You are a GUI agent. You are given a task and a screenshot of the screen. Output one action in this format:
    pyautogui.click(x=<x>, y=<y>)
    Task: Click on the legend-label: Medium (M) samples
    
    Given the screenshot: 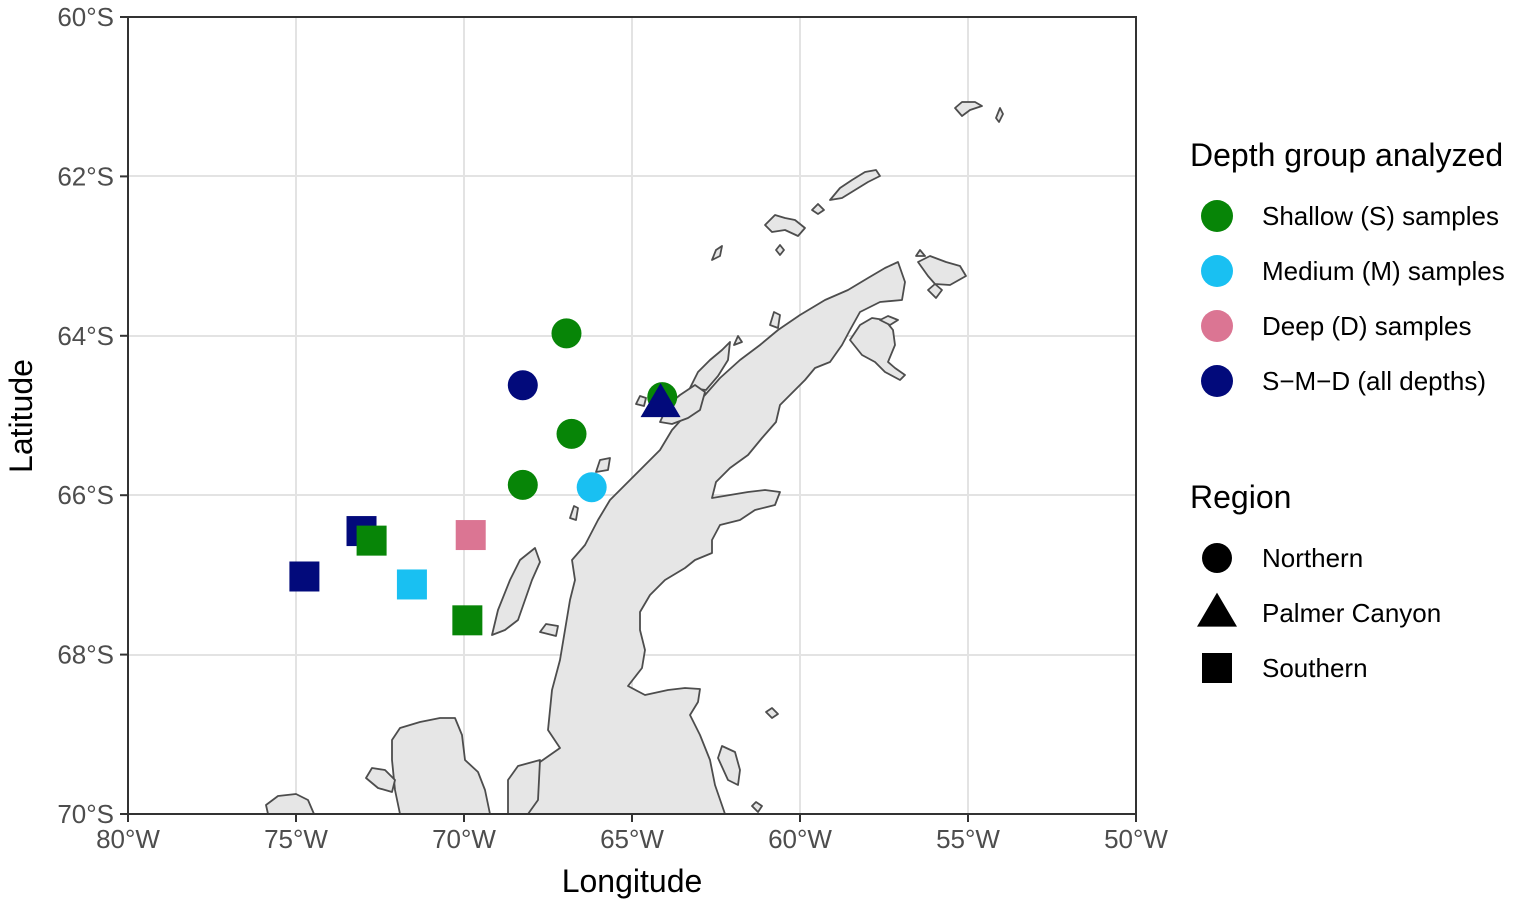 What is the action you would take?
    pyautogui.click(x=1383, y=271)
    